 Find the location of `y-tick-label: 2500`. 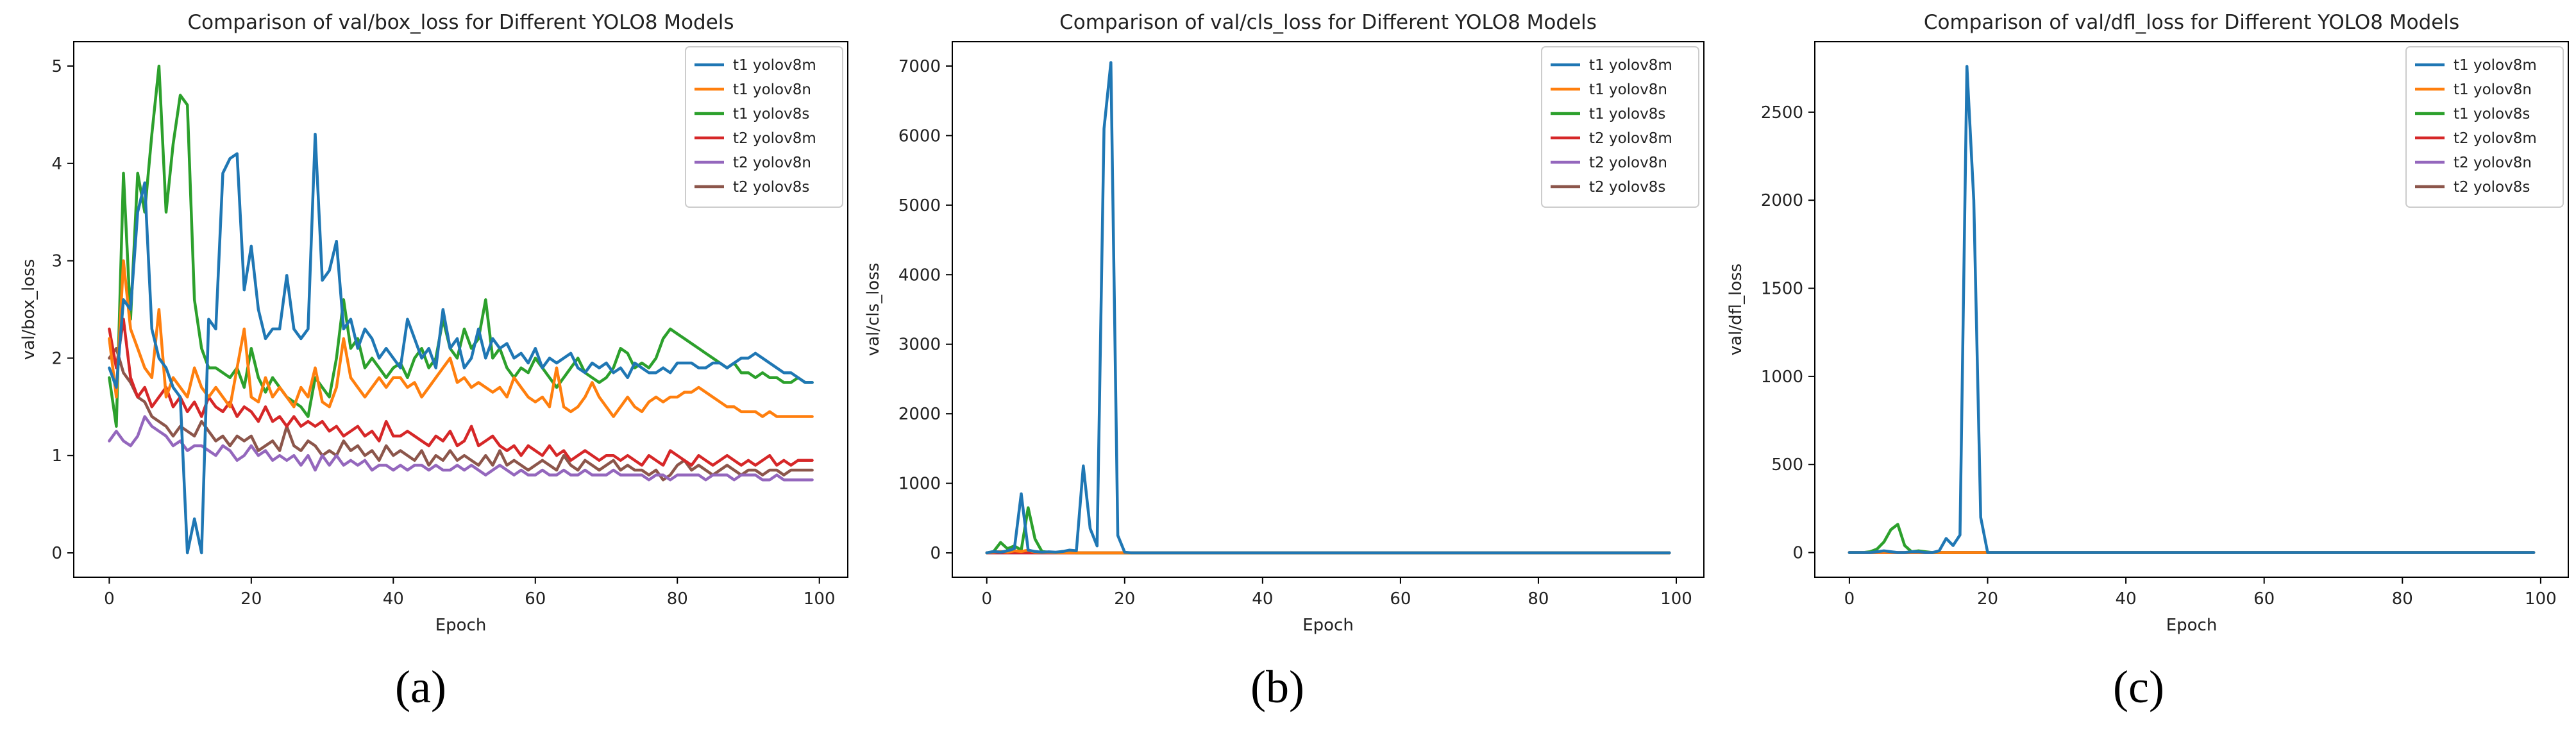

y-tick-label: 2500 is located at coordinates (1782, 112).